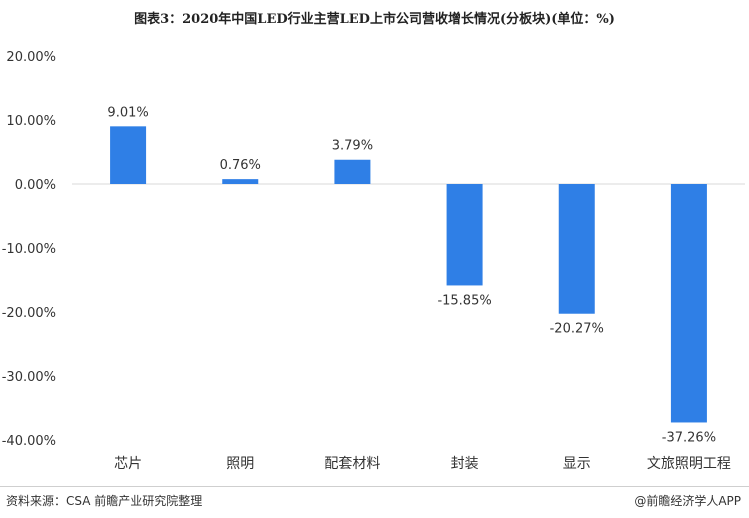  What do you see at coordinates (464, 300) in the screenshot?
I see `value-label: -15.85%` at bounding box center [464, 300].